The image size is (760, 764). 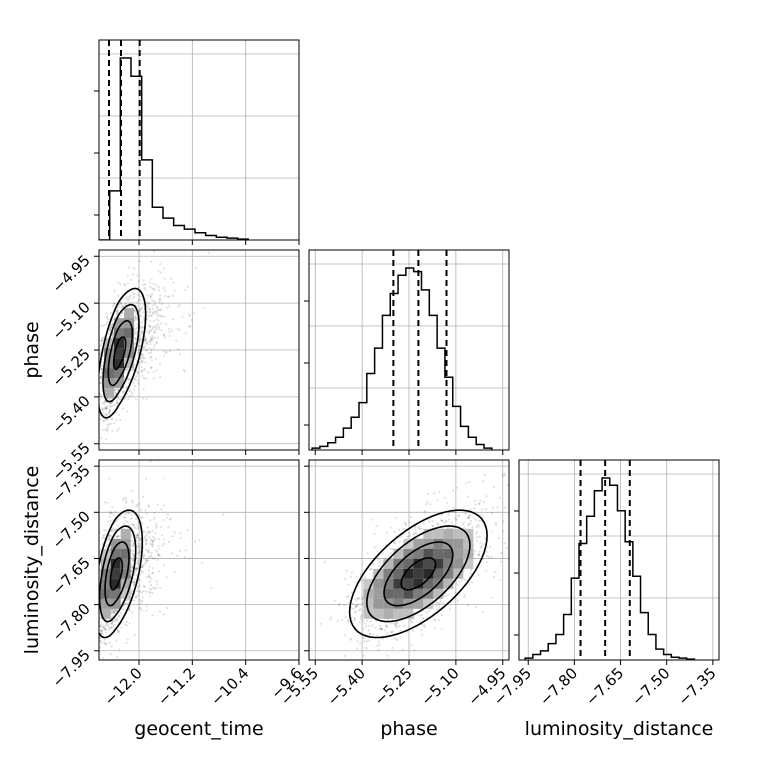 What do you see at coordinates (229, 686) in the screenshot?
I see `x-tick-label: −10.4` at bounding box center [229, 686].